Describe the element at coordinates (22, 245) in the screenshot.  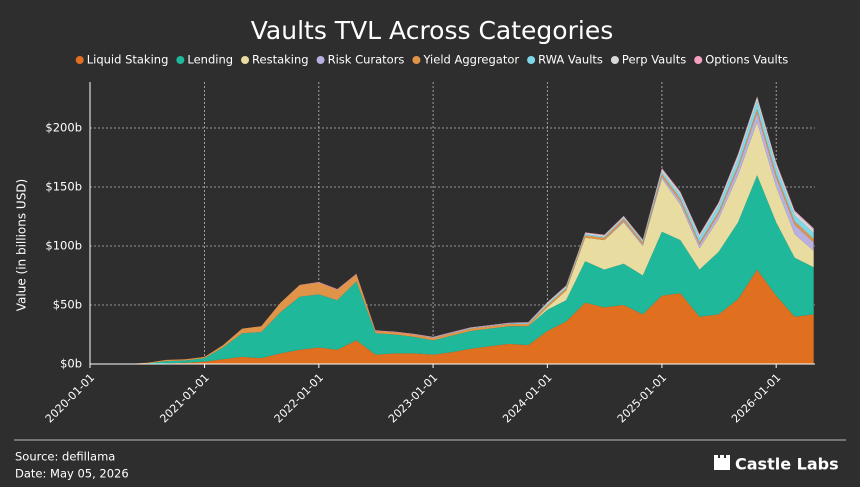
I see `y-axis-label: Value (in billions USD)` at that location.